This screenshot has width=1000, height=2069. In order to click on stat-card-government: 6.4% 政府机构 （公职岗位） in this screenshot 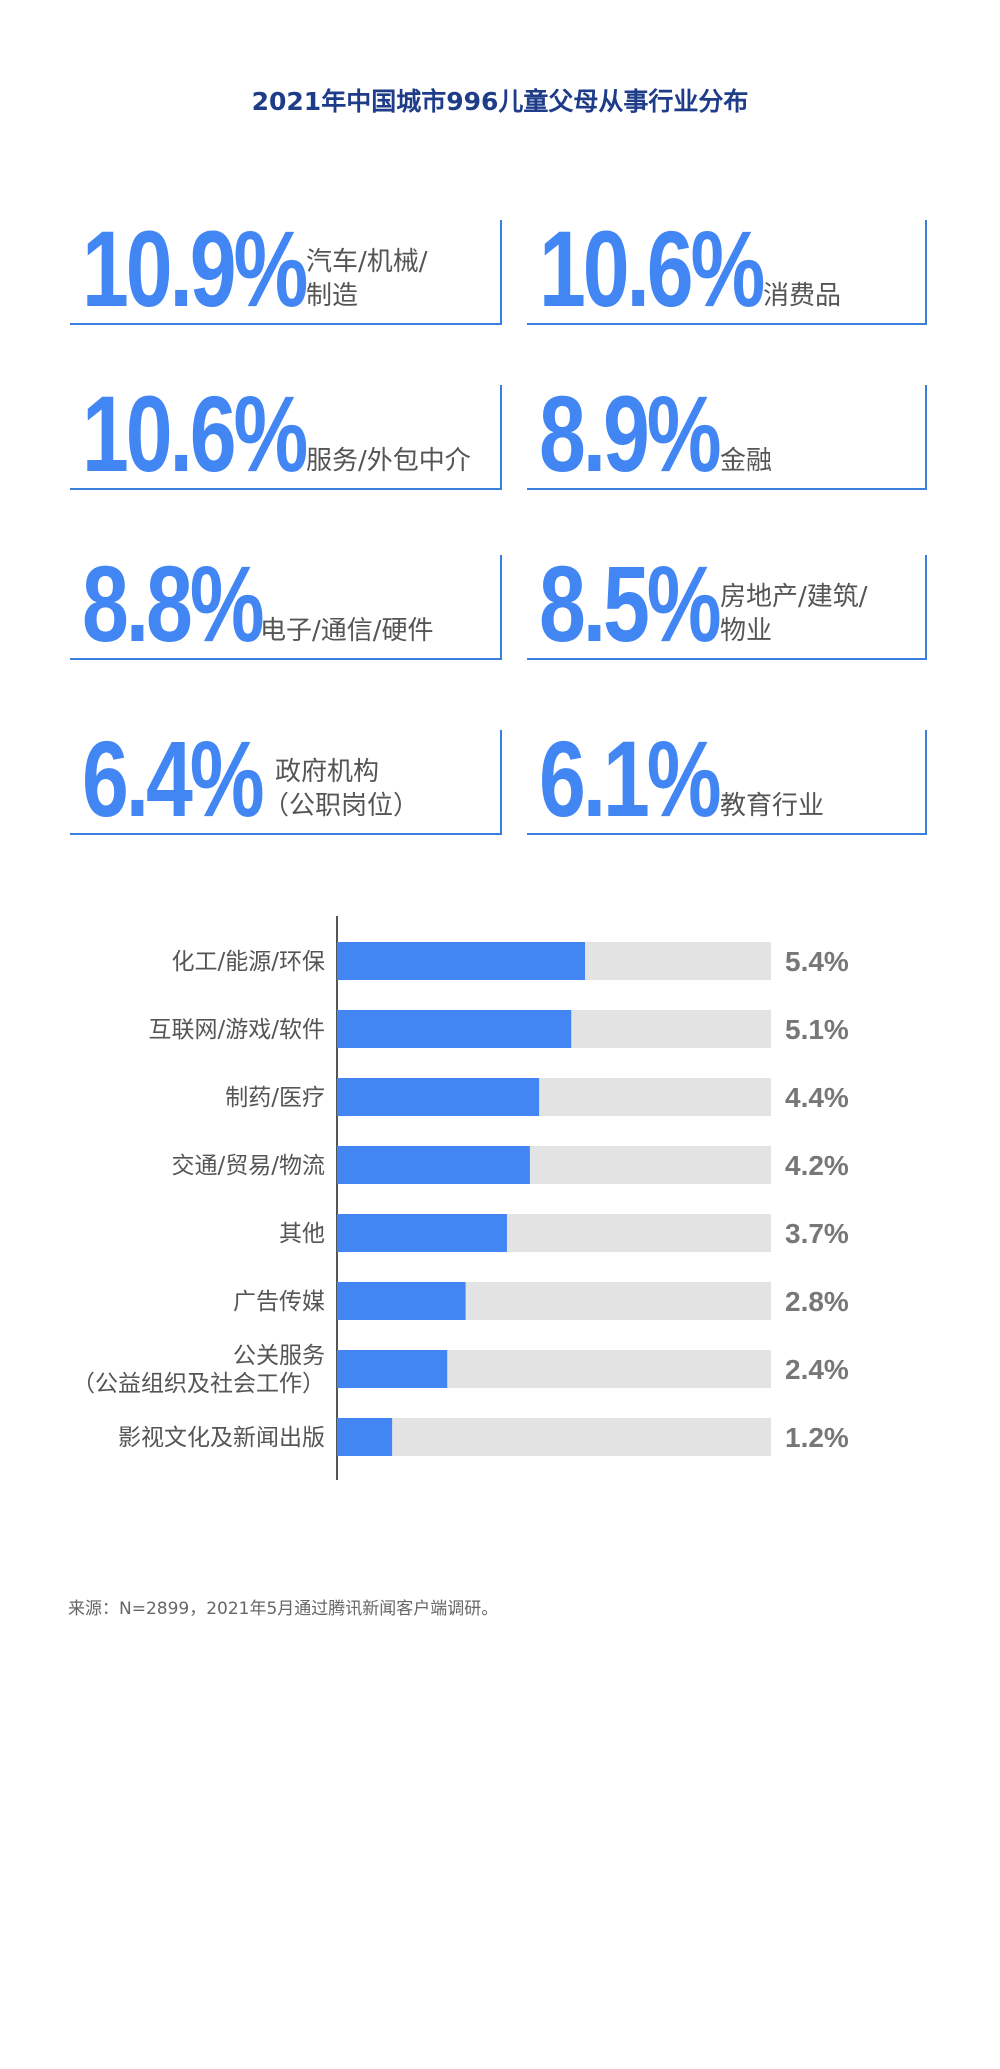, I will do `click(286, 779)`.